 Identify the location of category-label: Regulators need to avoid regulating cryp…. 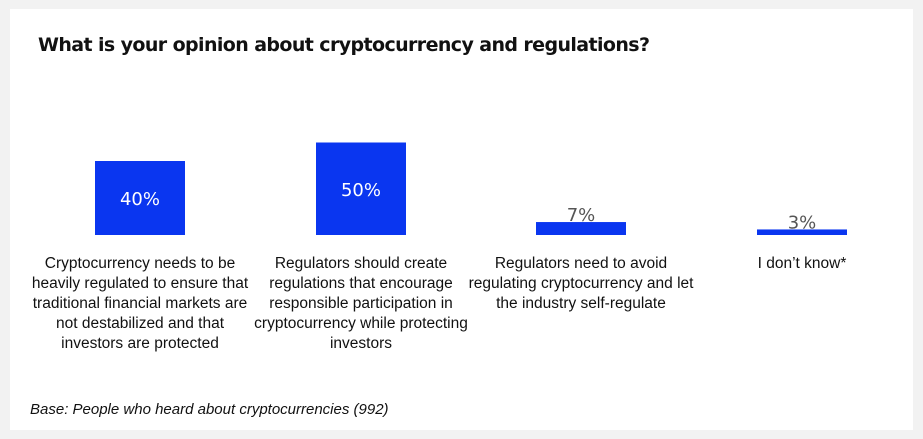
(581, 283).